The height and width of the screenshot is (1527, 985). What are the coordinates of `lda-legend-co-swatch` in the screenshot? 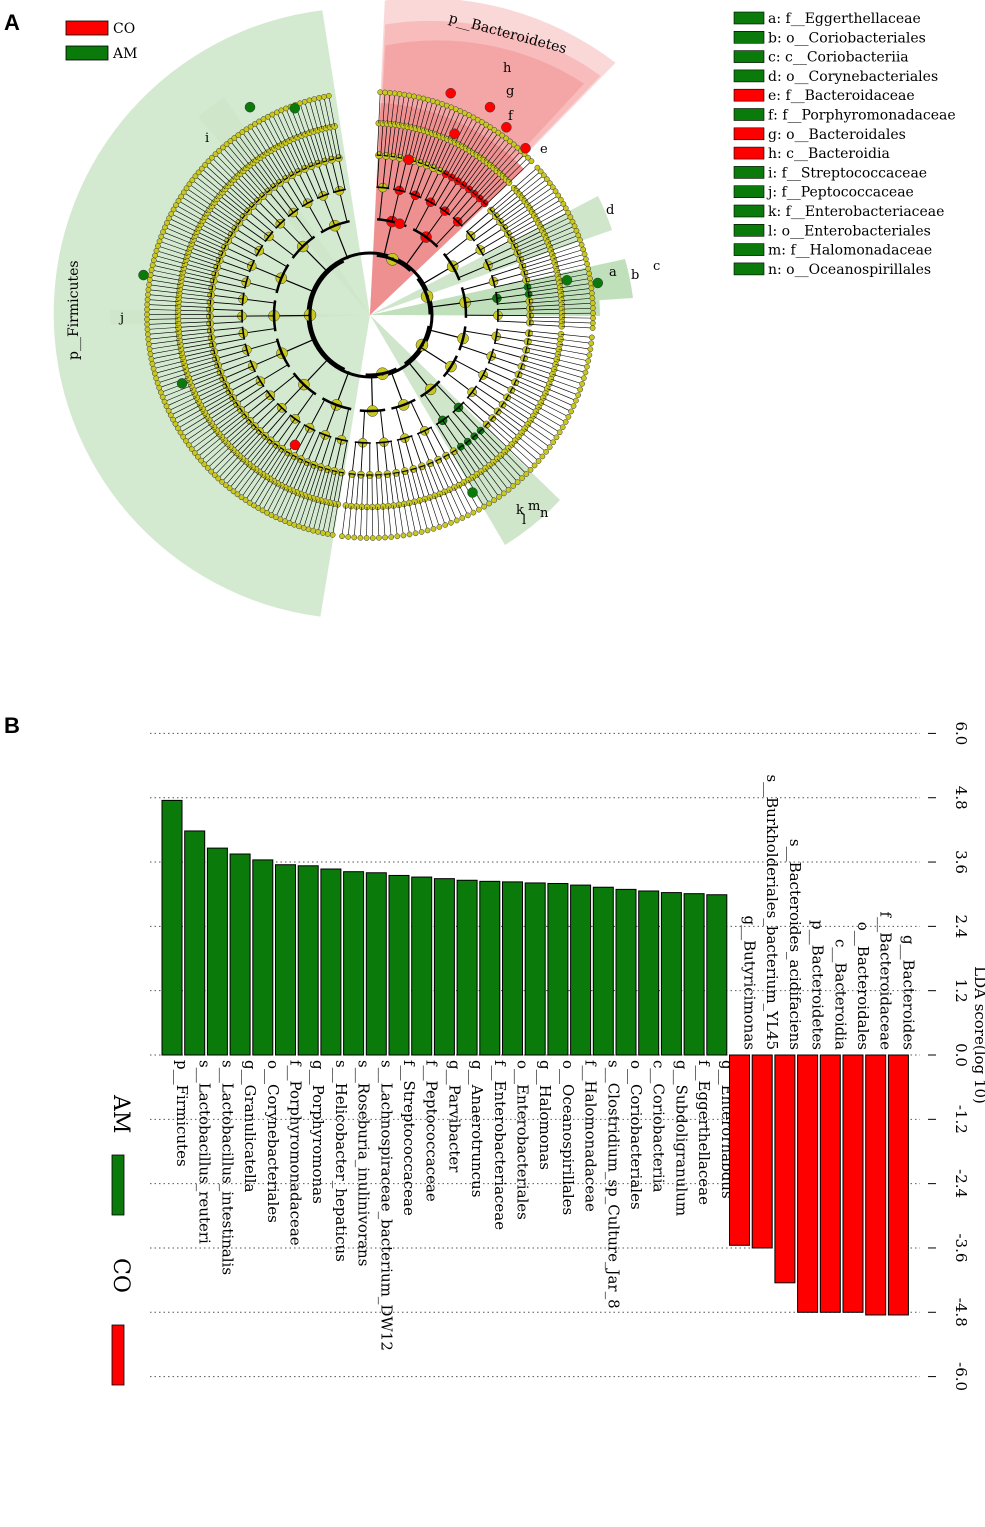 It's located at (118, 1355).